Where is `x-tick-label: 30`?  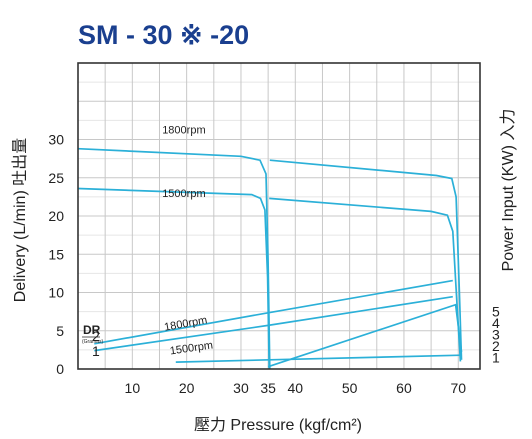 x-tick-label: 30 is located at coordinates (241, 388).